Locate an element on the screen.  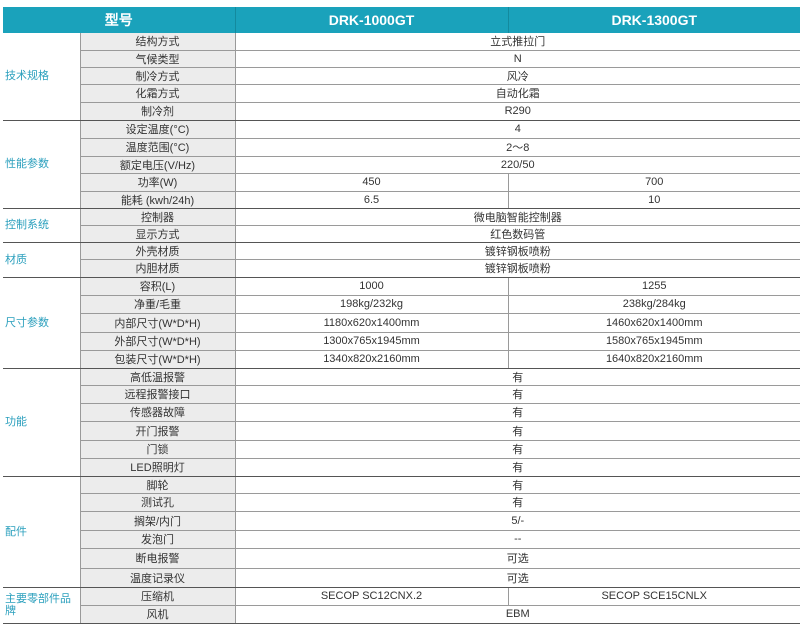
table-row: 内胆材质 镀锌钢板喷粉 is located at coordinates (401, 268).